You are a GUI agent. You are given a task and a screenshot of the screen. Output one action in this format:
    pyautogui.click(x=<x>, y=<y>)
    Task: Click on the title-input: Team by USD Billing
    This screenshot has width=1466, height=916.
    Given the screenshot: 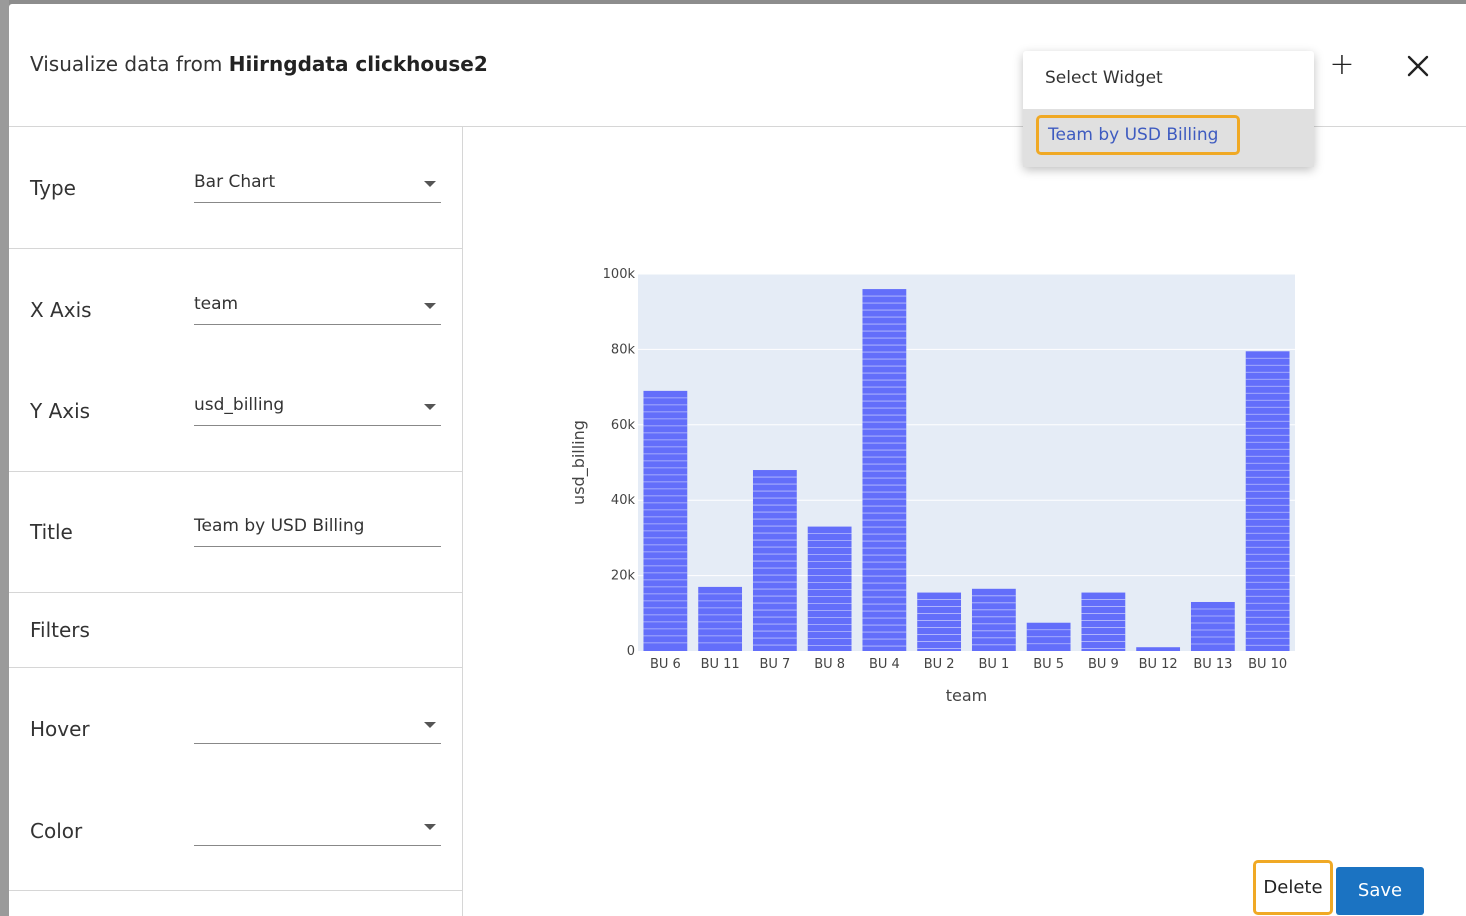 What is the action you would take?
    pyautogui.click(x=317, y=531)
    